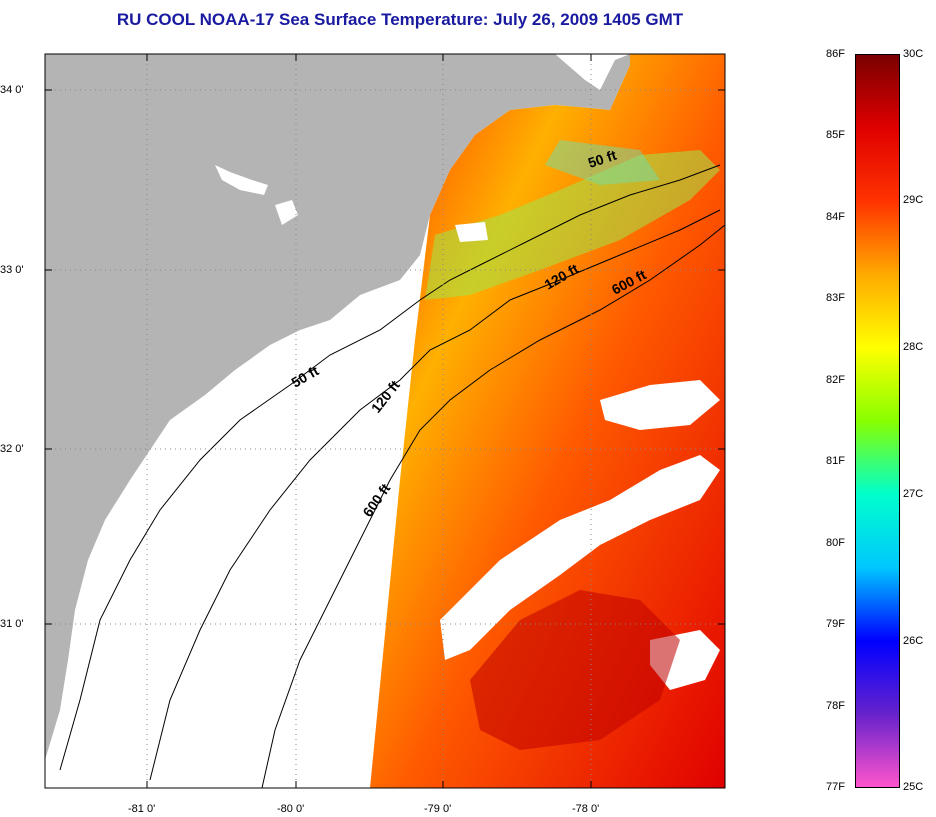  What do you see at coordinates (913, 787) in the screenshot?
I see `cb-c-25: 25C` at bounding box center [913, 787].